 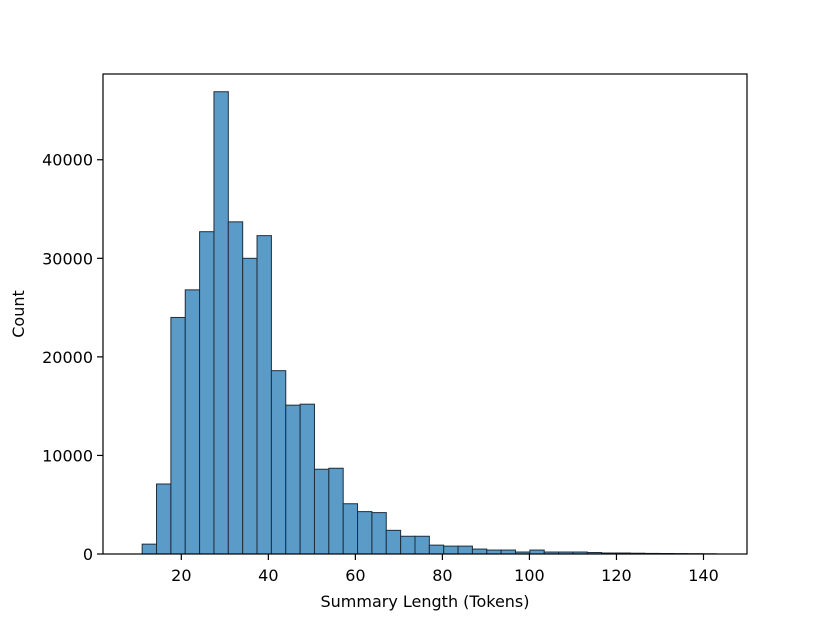 What do you see at coordinates (67, 455) in the screenshot?
I see `y-tick-label: 10000` at bounding box center [67, 455].